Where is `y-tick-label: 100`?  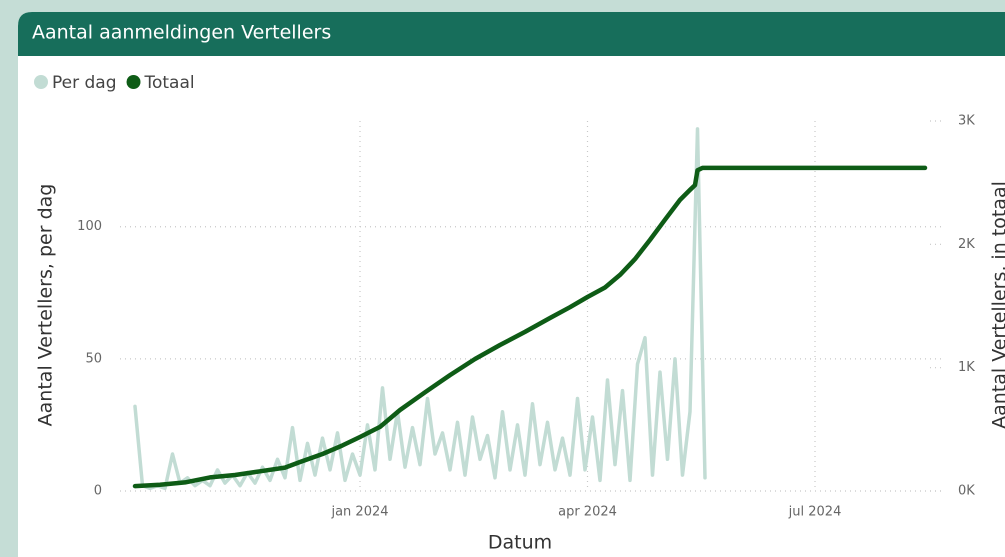
y-tick-label: 100 is located at coordinates (89, 226).